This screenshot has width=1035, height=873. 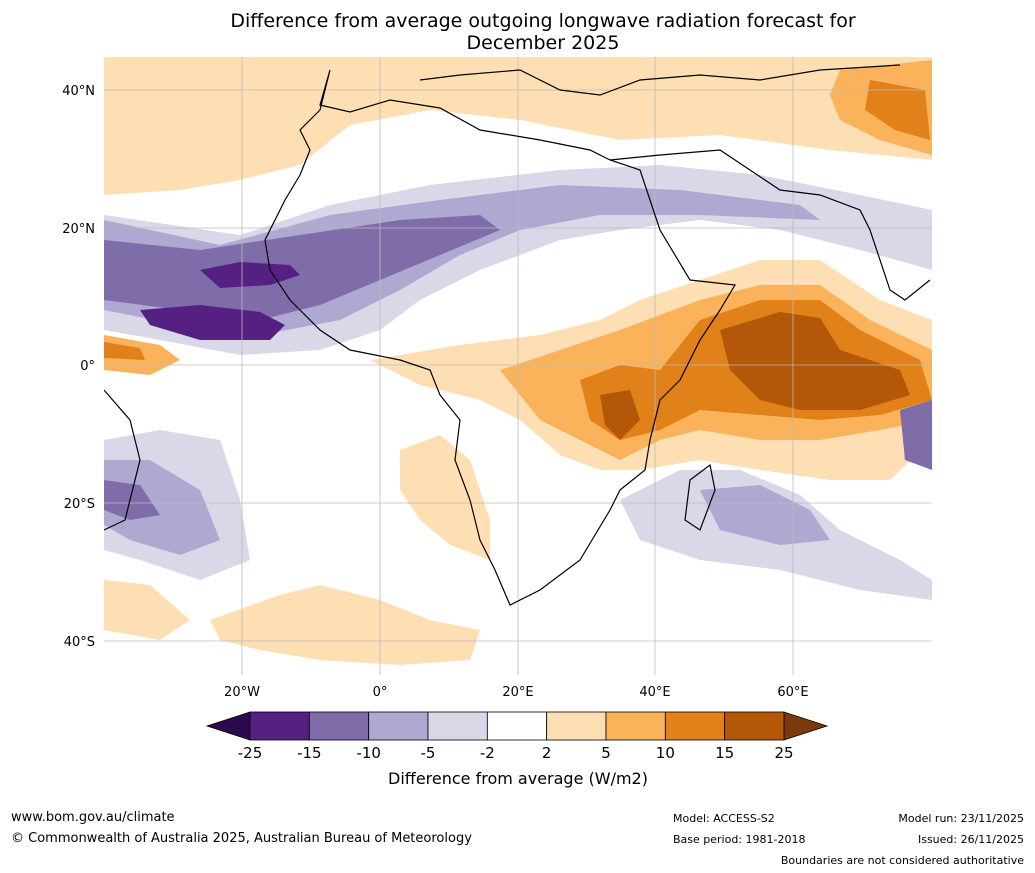 I want to click on colorbar-tick-label: -10, so click(x=368, y=753).